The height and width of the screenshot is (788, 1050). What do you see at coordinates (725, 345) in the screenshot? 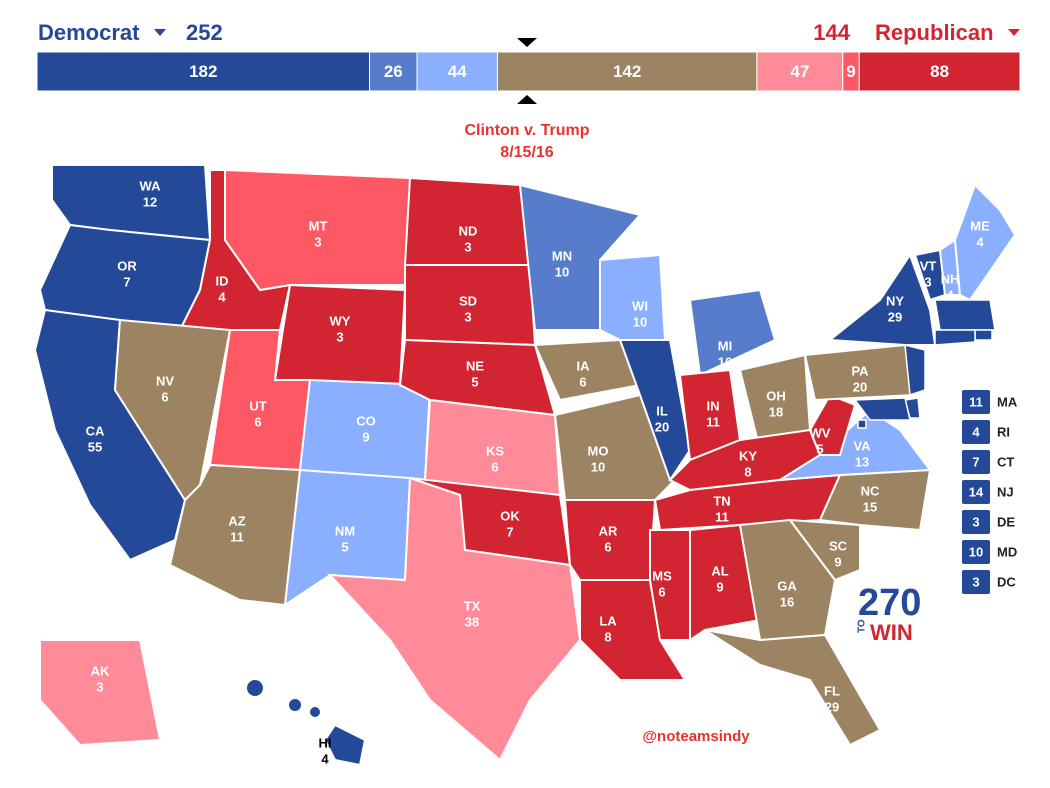
I see `state-abbr: MI` at bounding box center [725, 345].